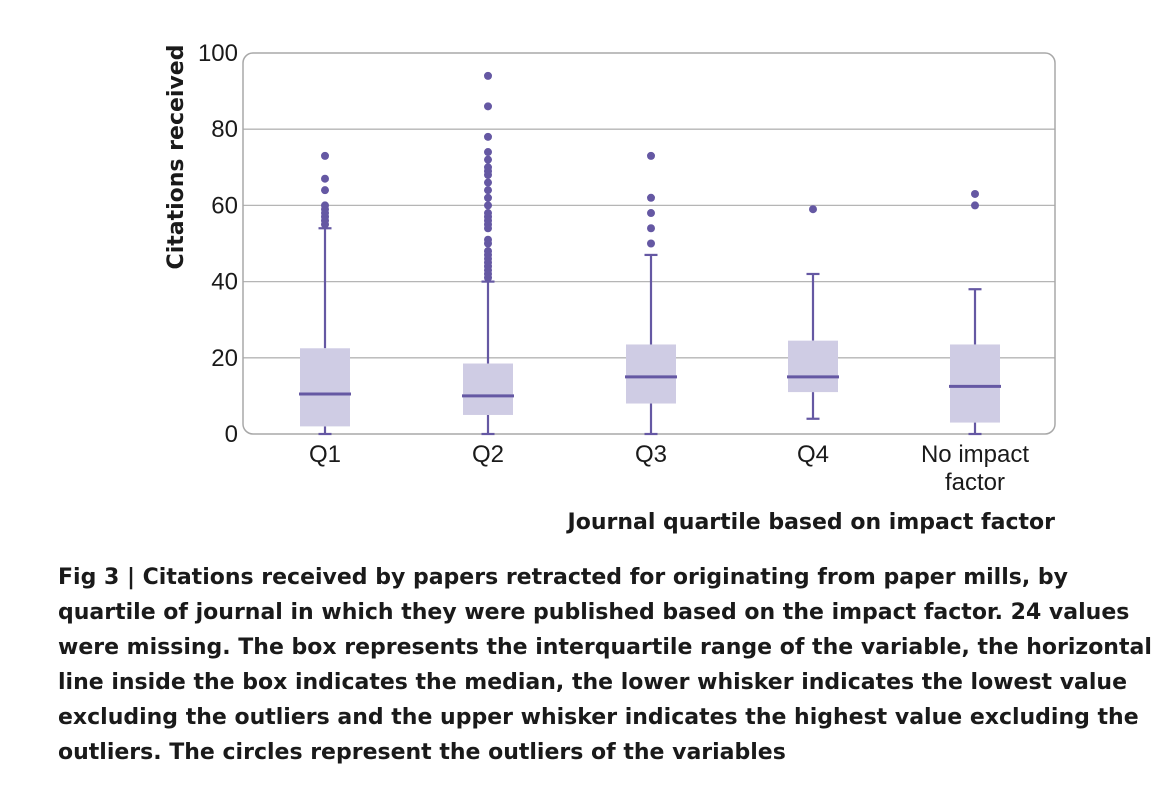  I want to click on x-axis-title: Journal quartile based on impact factor, so click(811, 522).